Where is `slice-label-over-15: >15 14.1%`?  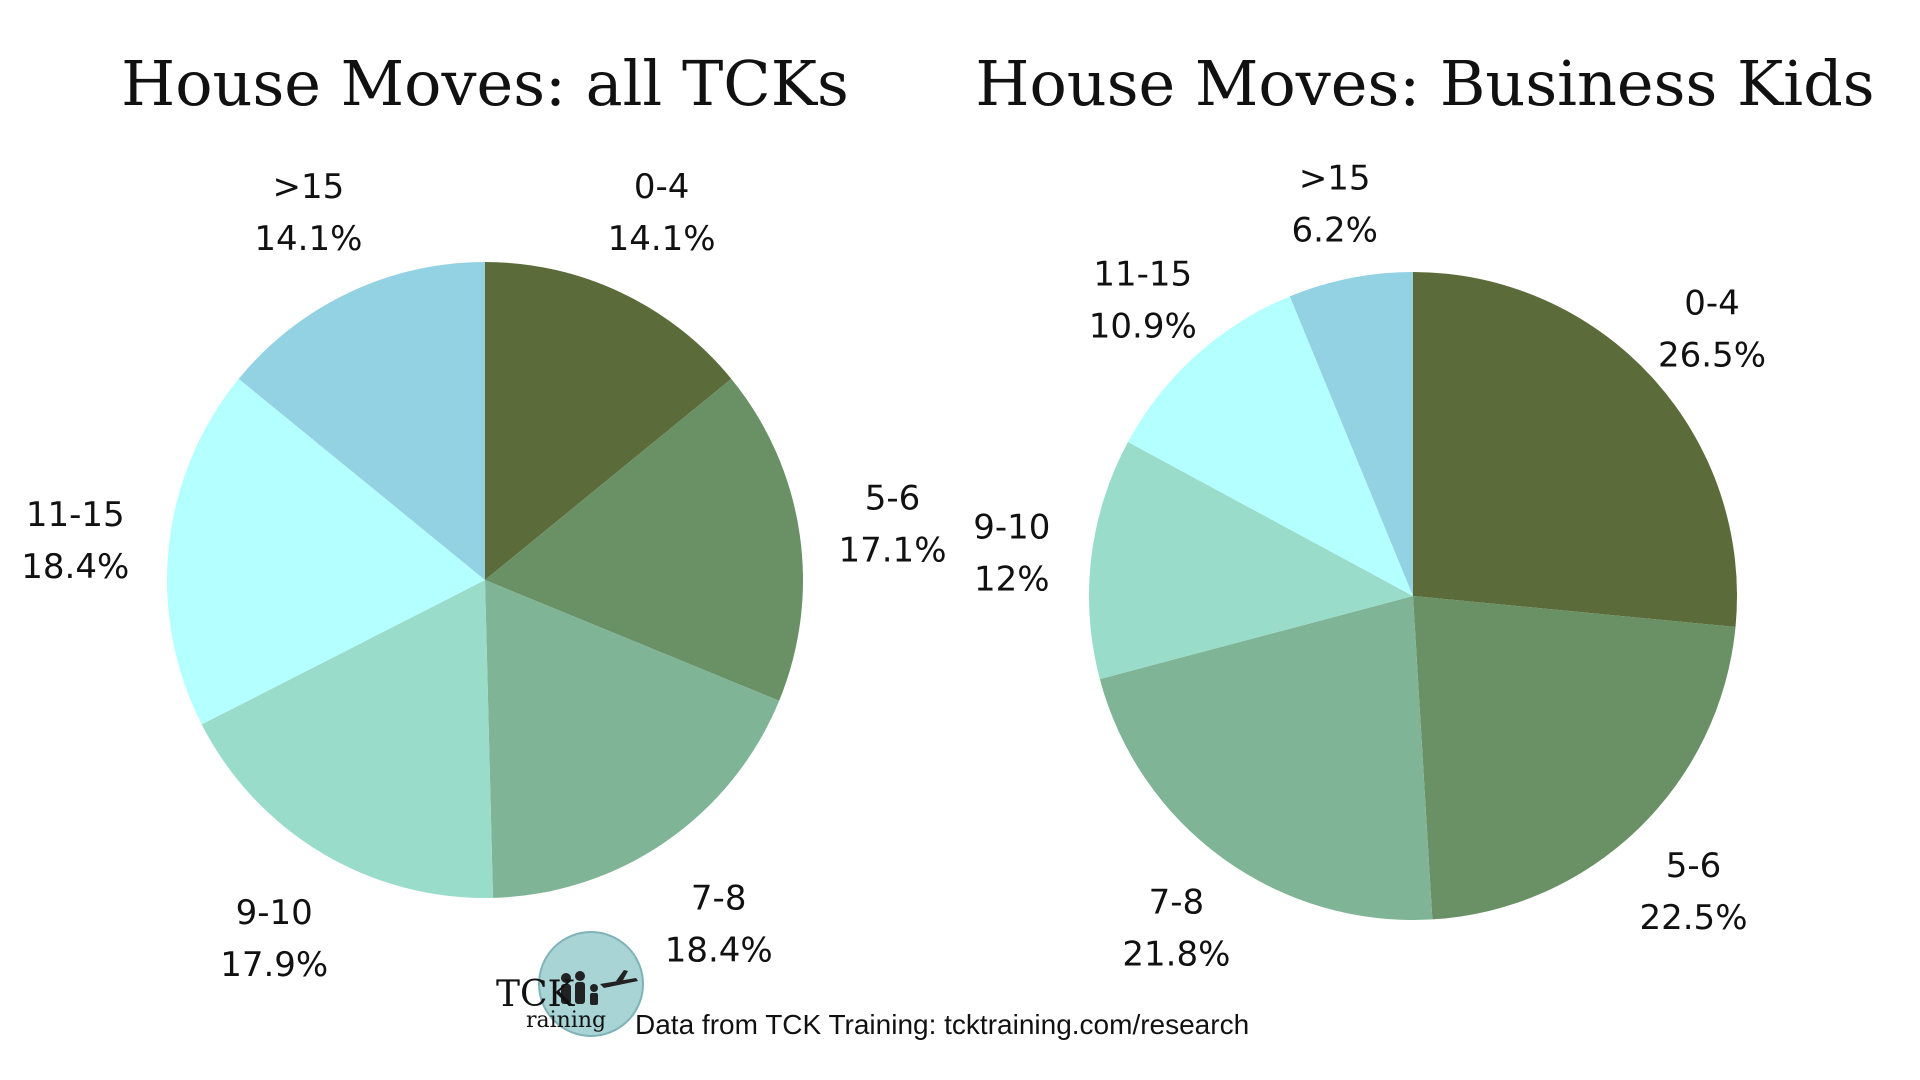
slice-label-over-15: >15 14.1% is located at coordinates (308, 213).